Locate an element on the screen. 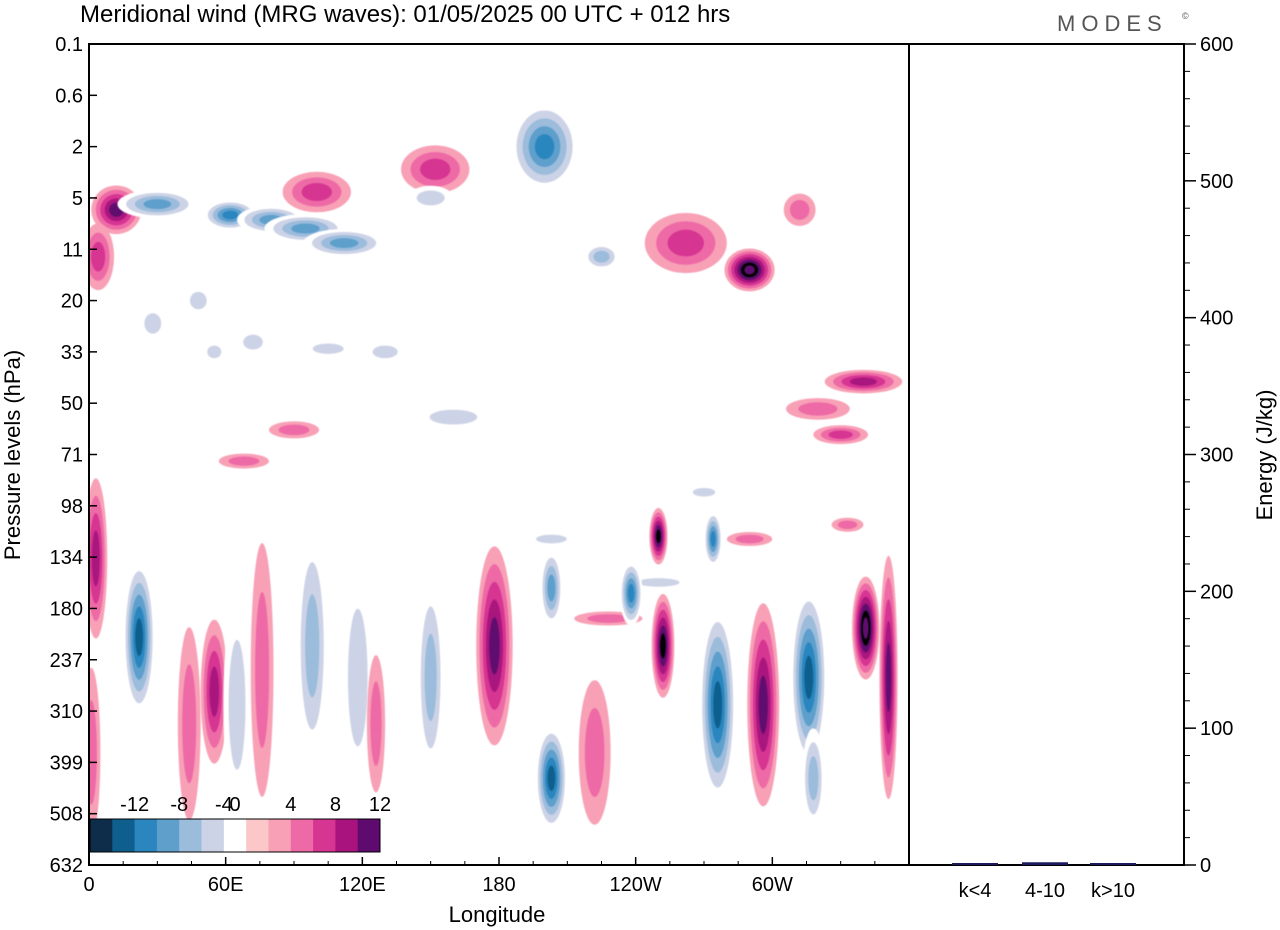 The width and height of the screenshot is (1280, 930). pressure-tick-label: 0.1 is located at coordinates (69, 45).